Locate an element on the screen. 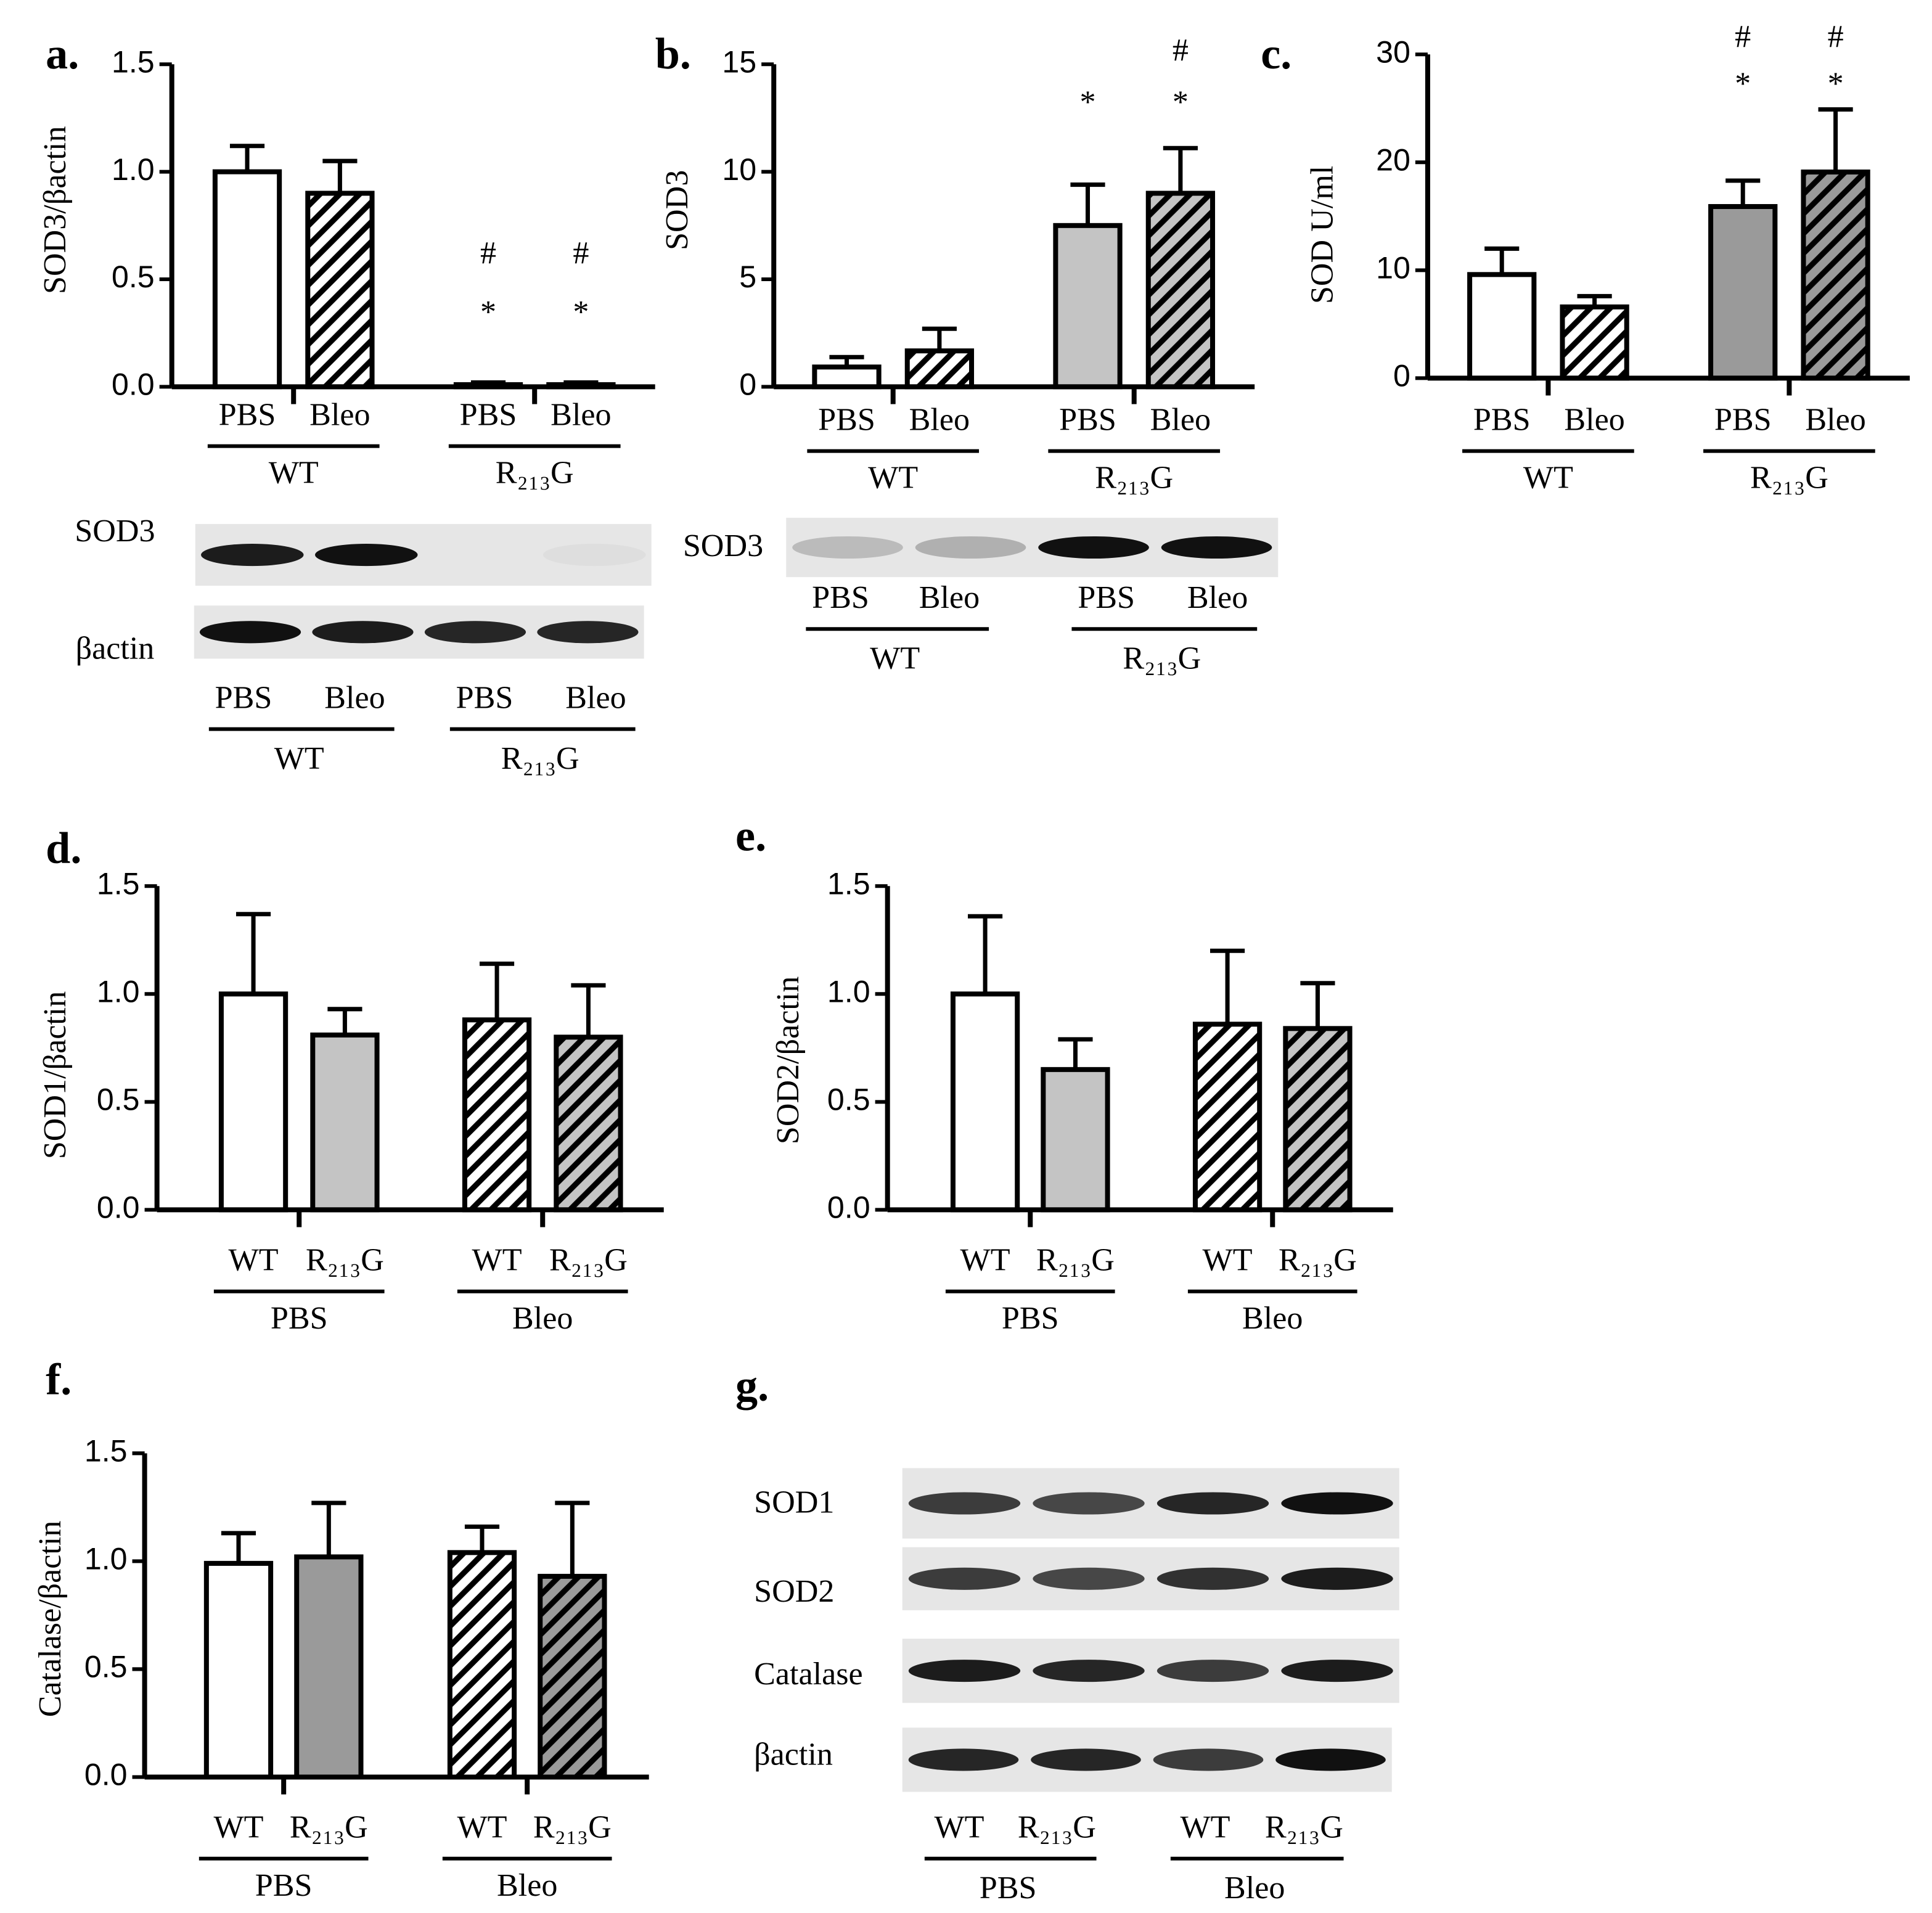 This screenshot has width=1932, height=1913. panel-letter: f. is located at coordinates (59, 1380).